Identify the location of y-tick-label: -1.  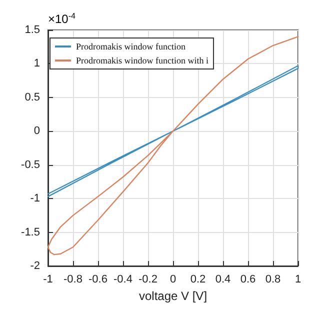
(35, 198).